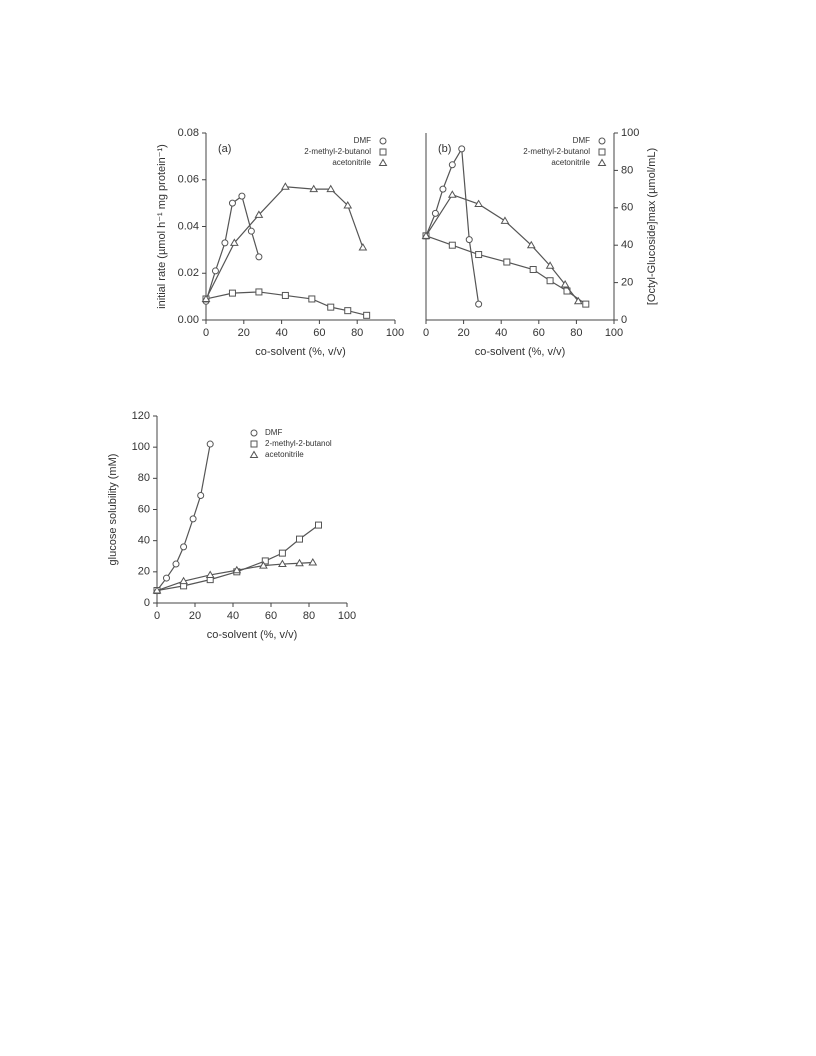 This screenshot has width=816, height=1056. Describe the element at coordinates (162, 226) in the screenshot. I see `y-axis-label: initial rate (µmol h⁻¹ mg protein⁻¹)` at that location.